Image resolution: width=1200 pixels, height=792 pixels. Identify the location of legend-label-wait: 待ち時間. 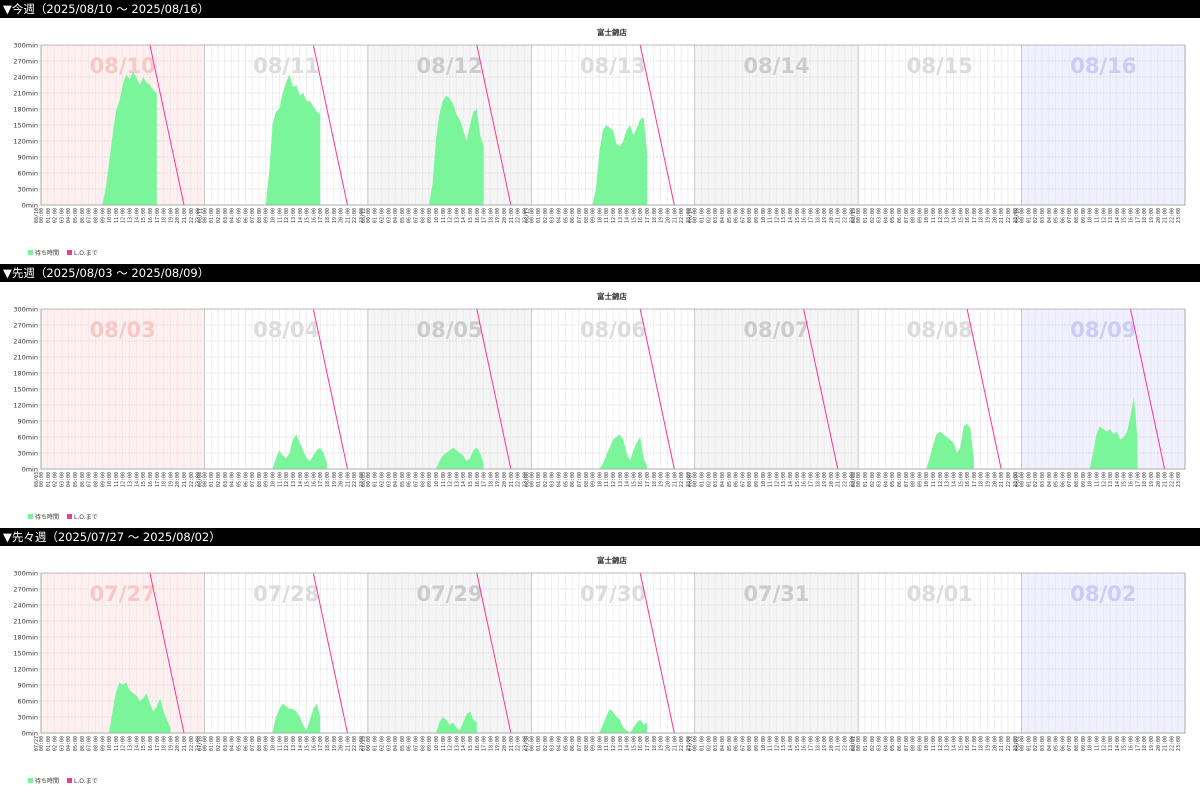
(47, 517).